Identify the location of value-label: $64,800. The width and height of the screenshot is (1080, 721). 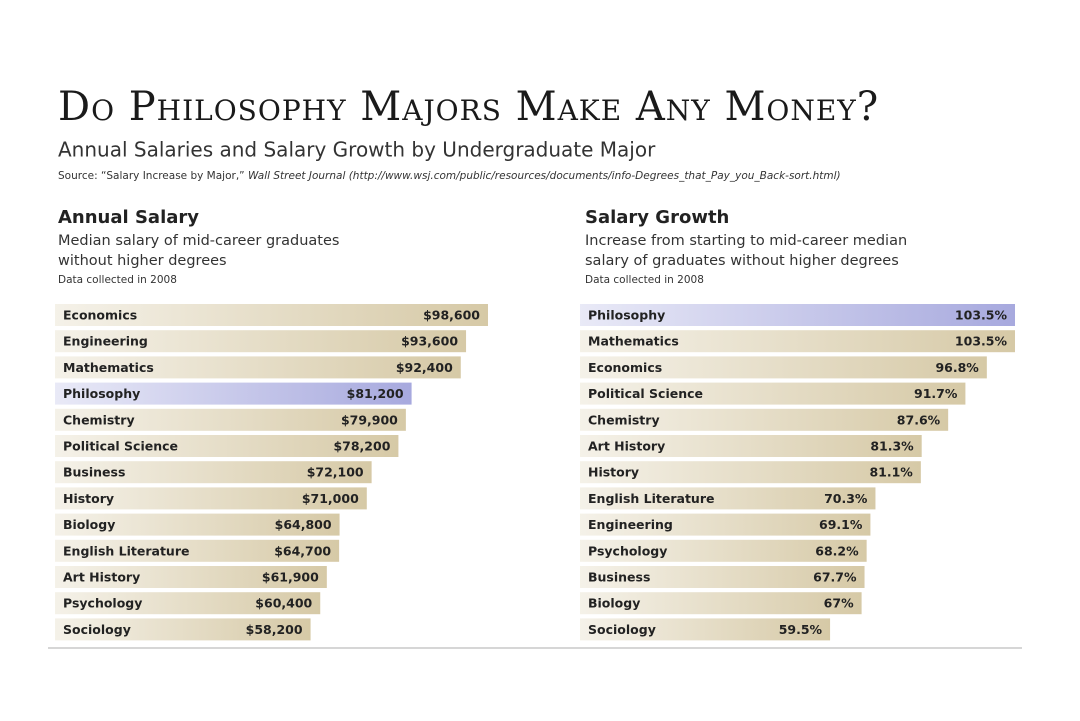
(303, 524).